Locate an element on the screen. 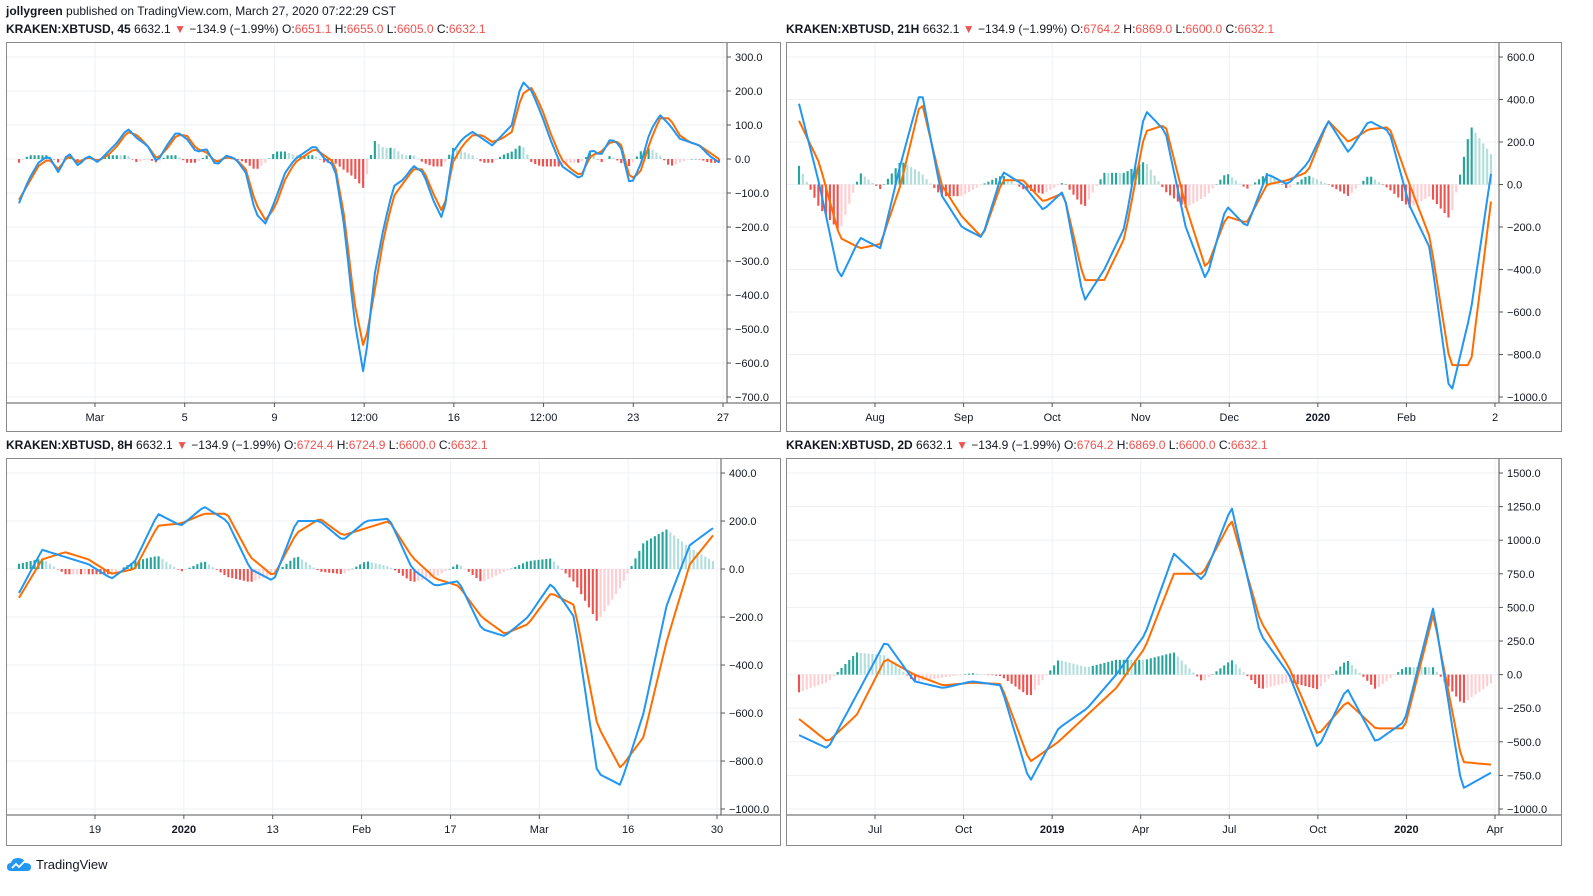  macd-line is located at coordinates (1145, 648).